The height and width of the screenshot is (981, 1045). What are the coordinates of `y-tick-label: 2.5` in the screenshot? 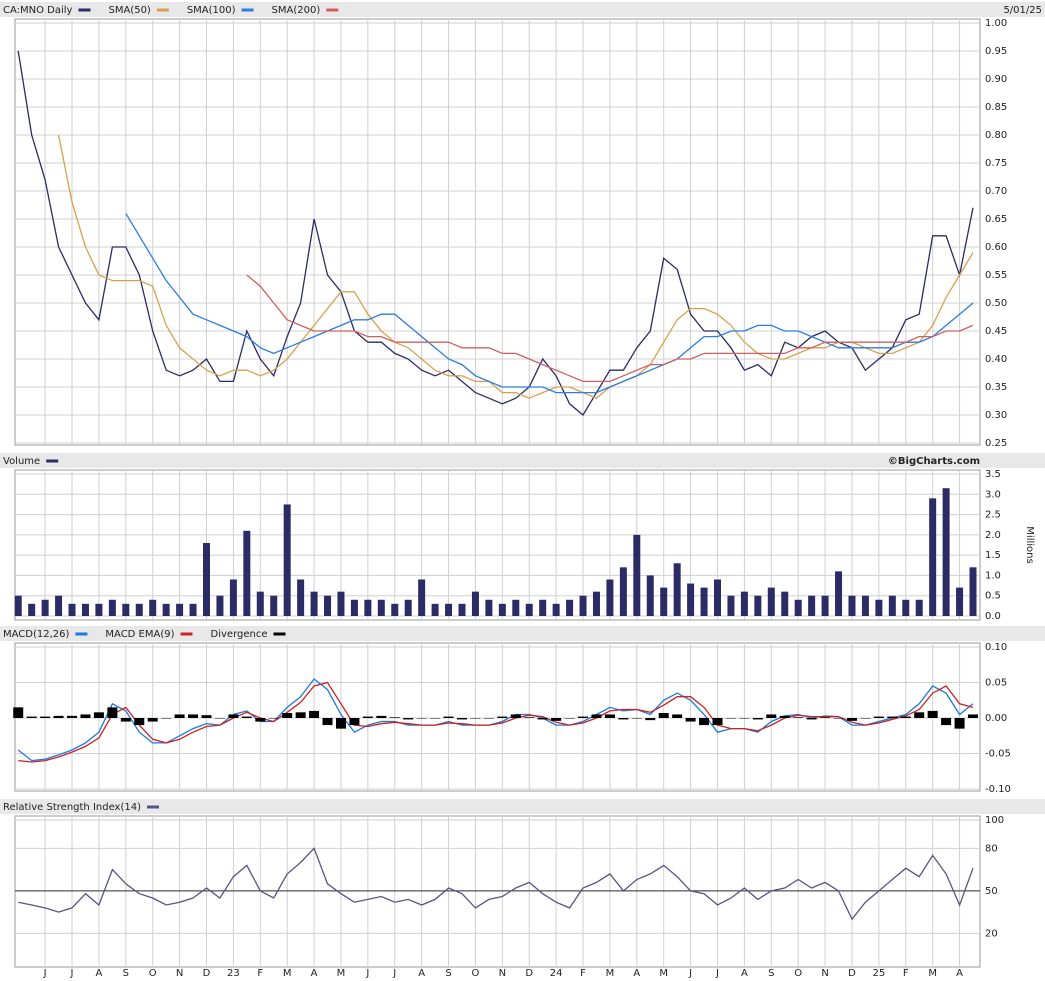 It's located at (993, 515).